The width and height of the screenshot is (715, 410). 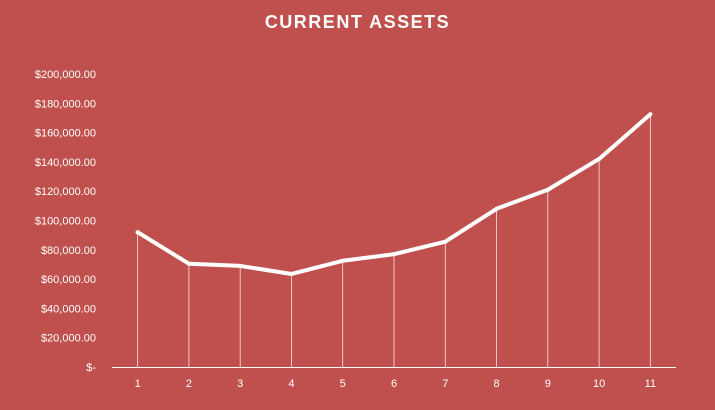 What do you see at coordinates (65, 134) in the screenshot?
I see `y-tick-label: $160,000.00` at bounding box center [65, 134].